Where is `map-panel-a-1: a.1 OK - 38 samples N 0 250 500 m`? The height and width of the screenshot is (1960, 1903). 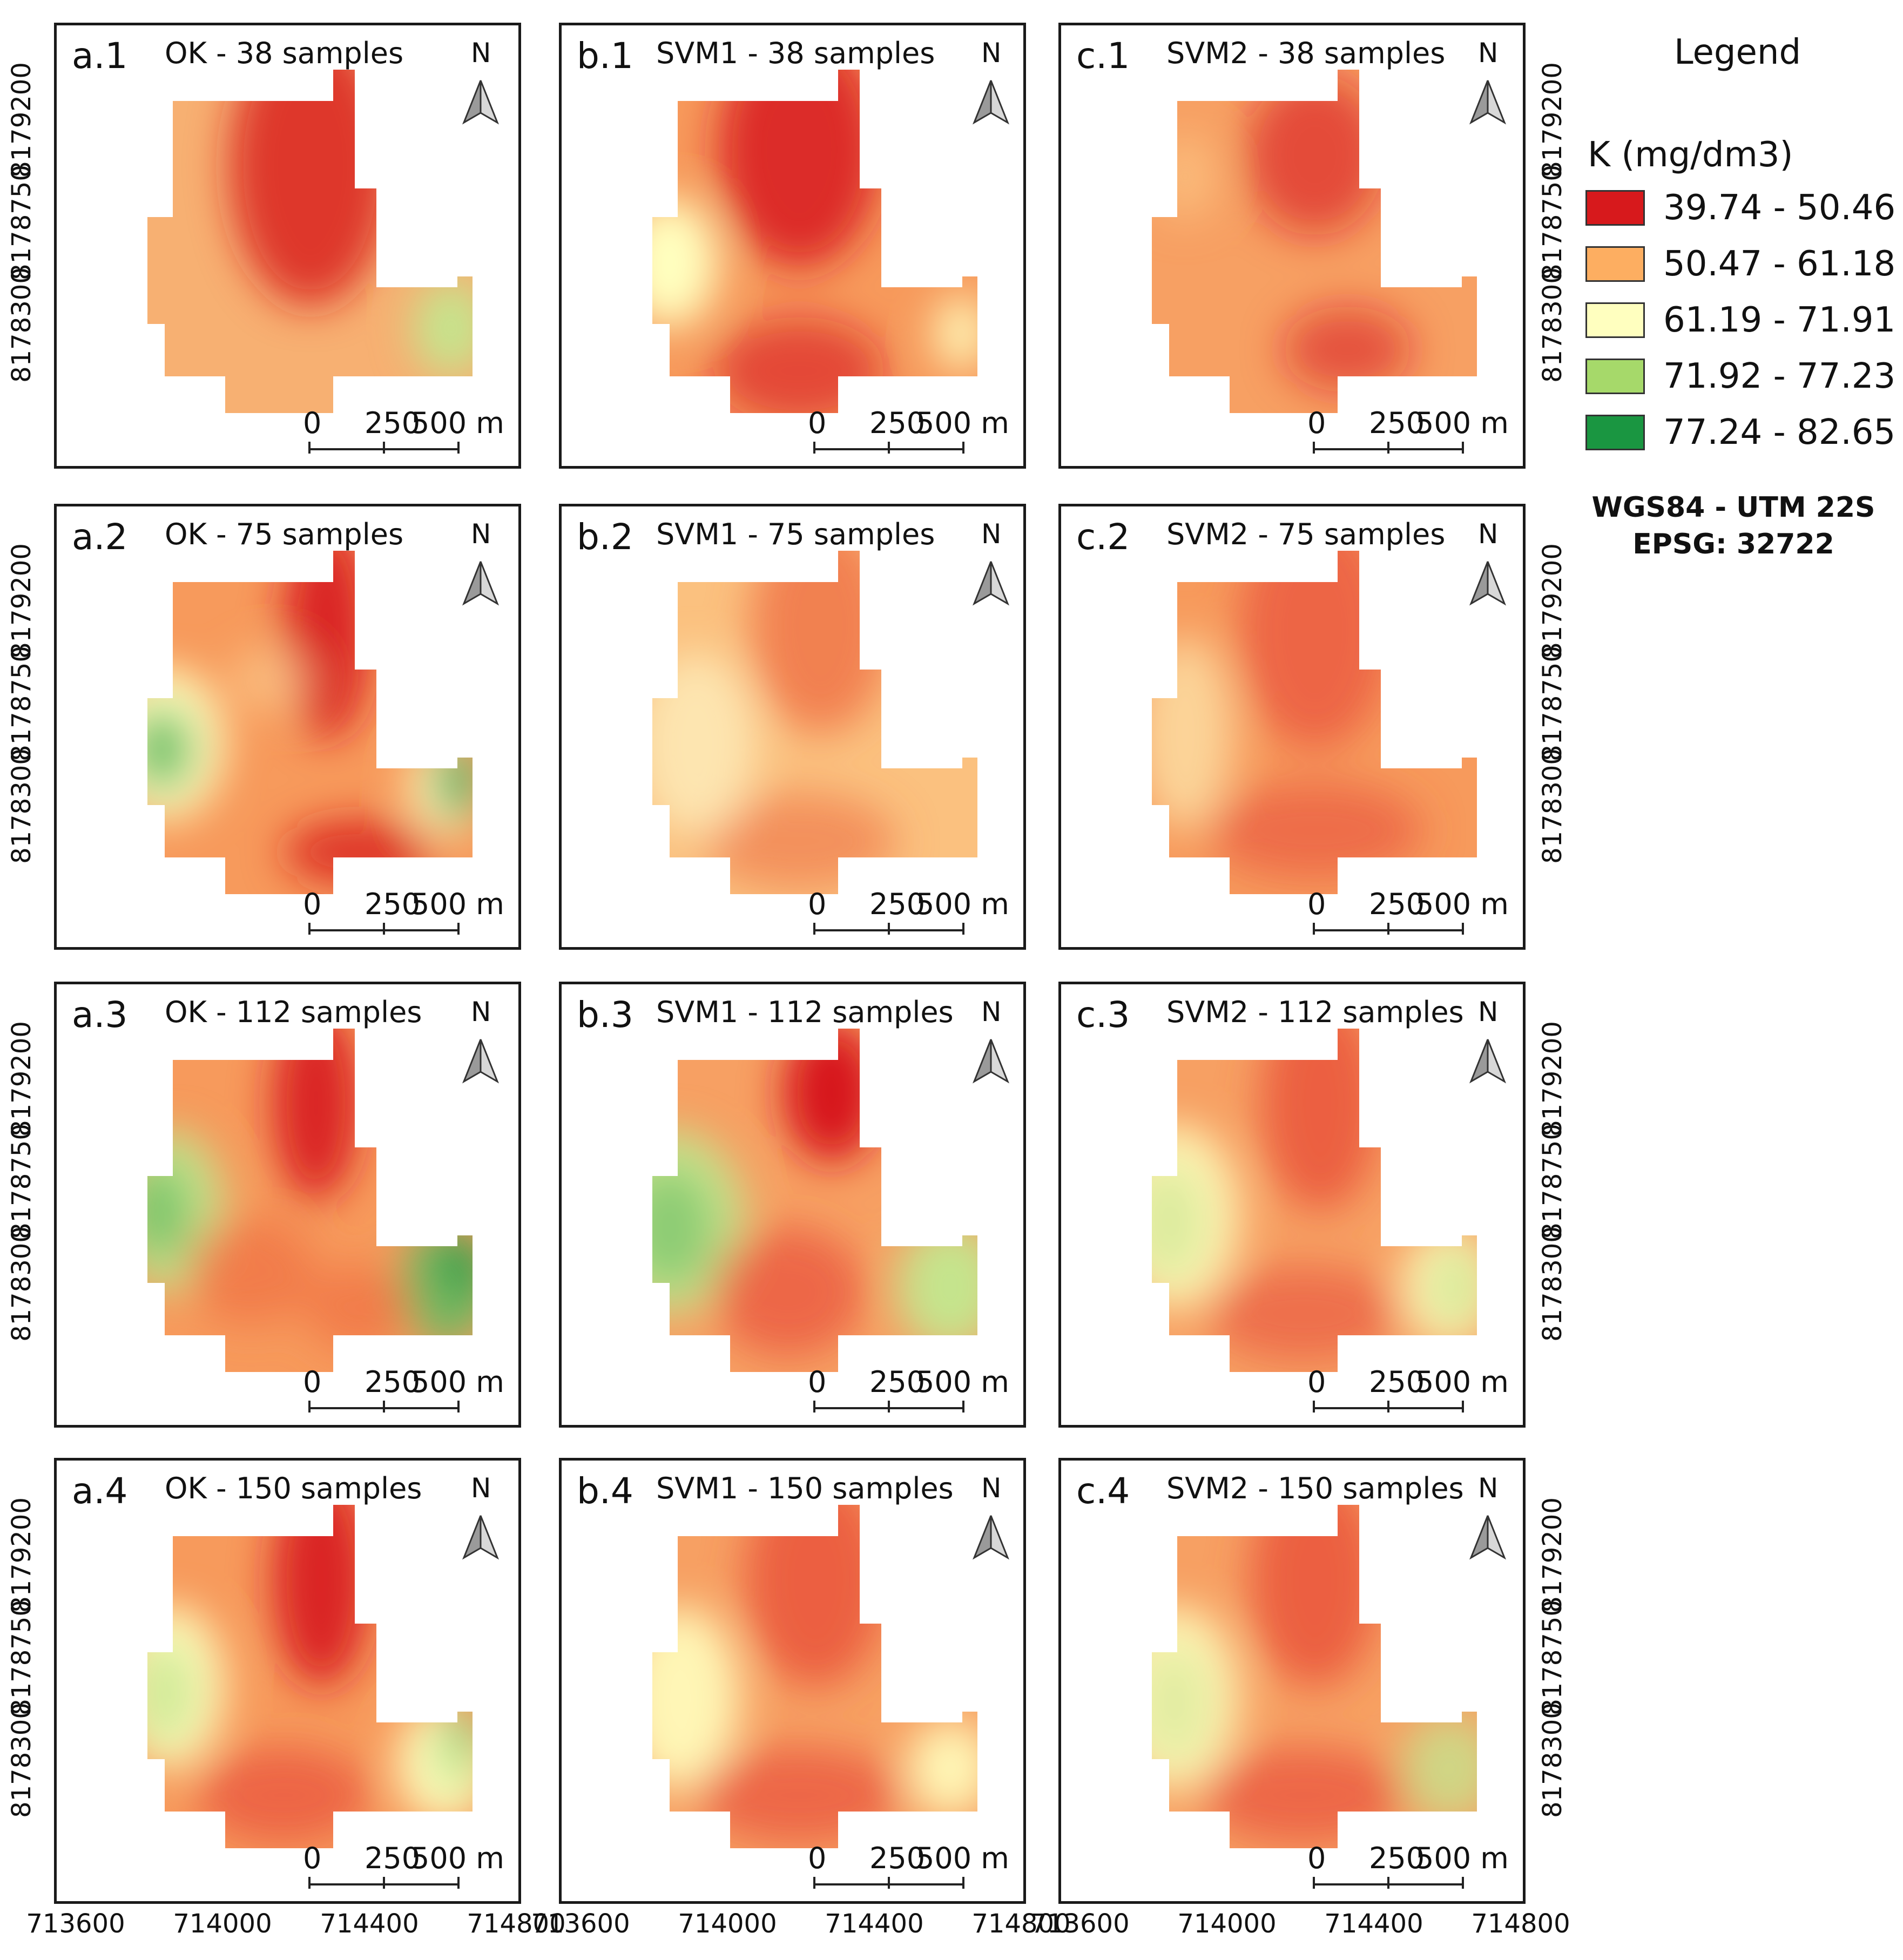 map-panel-a-1: a.1 OK - 38 samples N 0 250 500 m is located at coordinates (287, 246).